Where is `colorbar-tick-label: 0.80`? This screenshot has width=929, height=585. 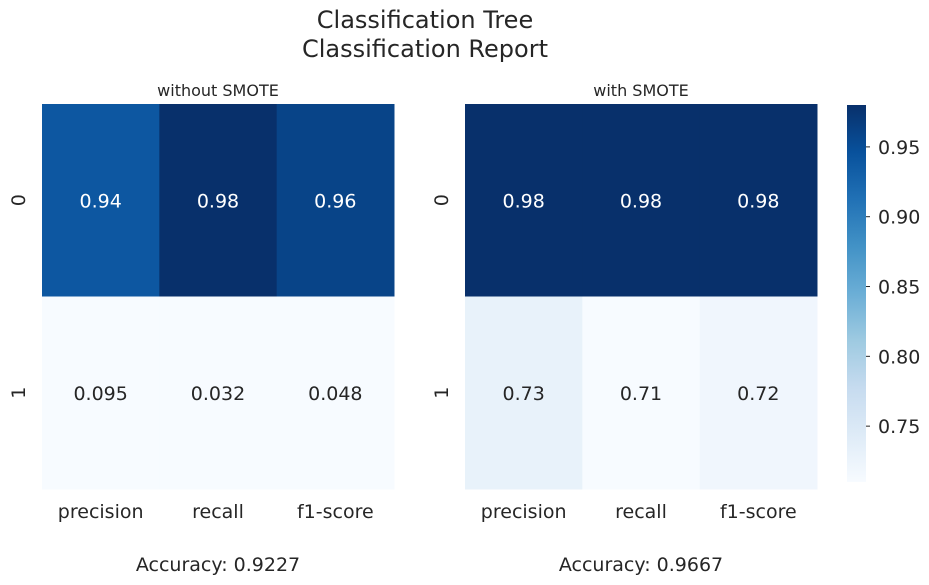 colorbar-tick-label: 0.80 is located at coordinates (899, 357).